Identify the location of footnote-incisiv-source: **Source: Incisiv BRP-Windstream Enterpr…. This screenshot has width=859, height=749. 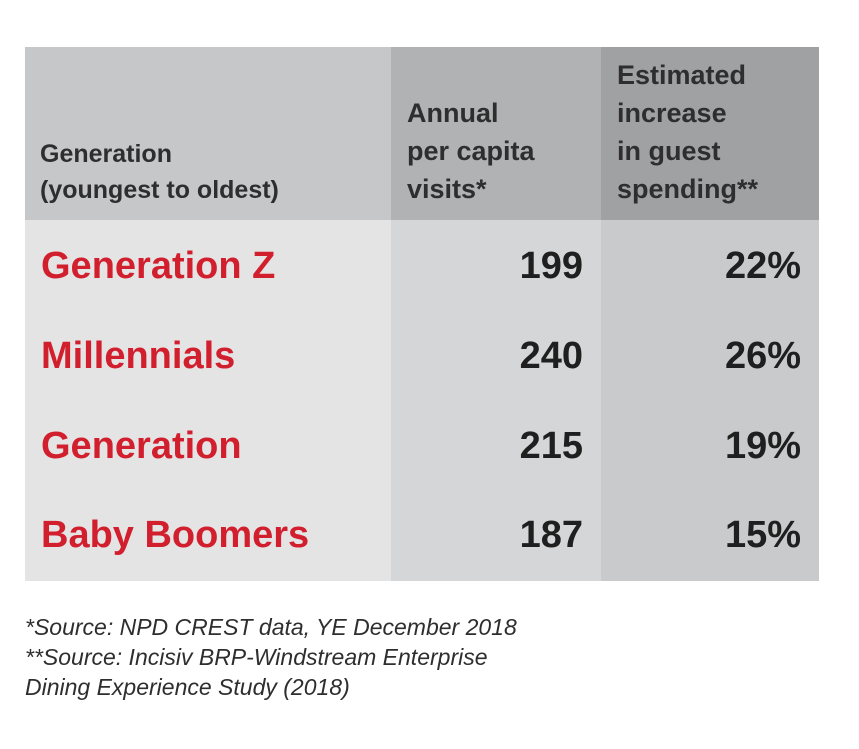
(256, 657).